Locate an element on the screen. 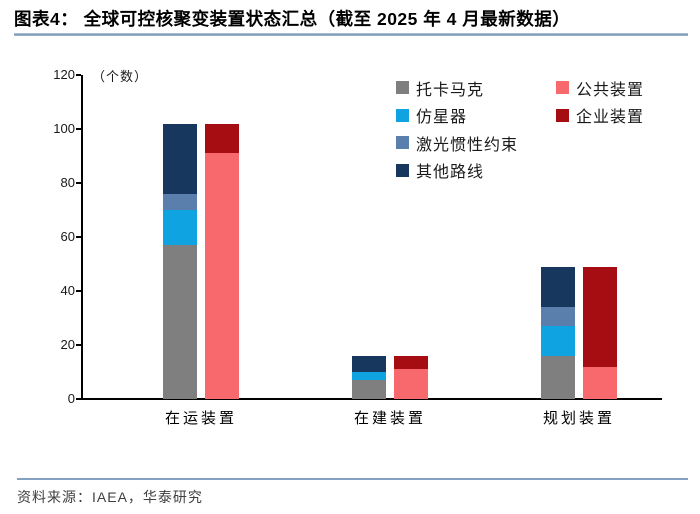 The width and height of the screenshot is (700, 514). y-axis-line is located at coordinates (82, 237).